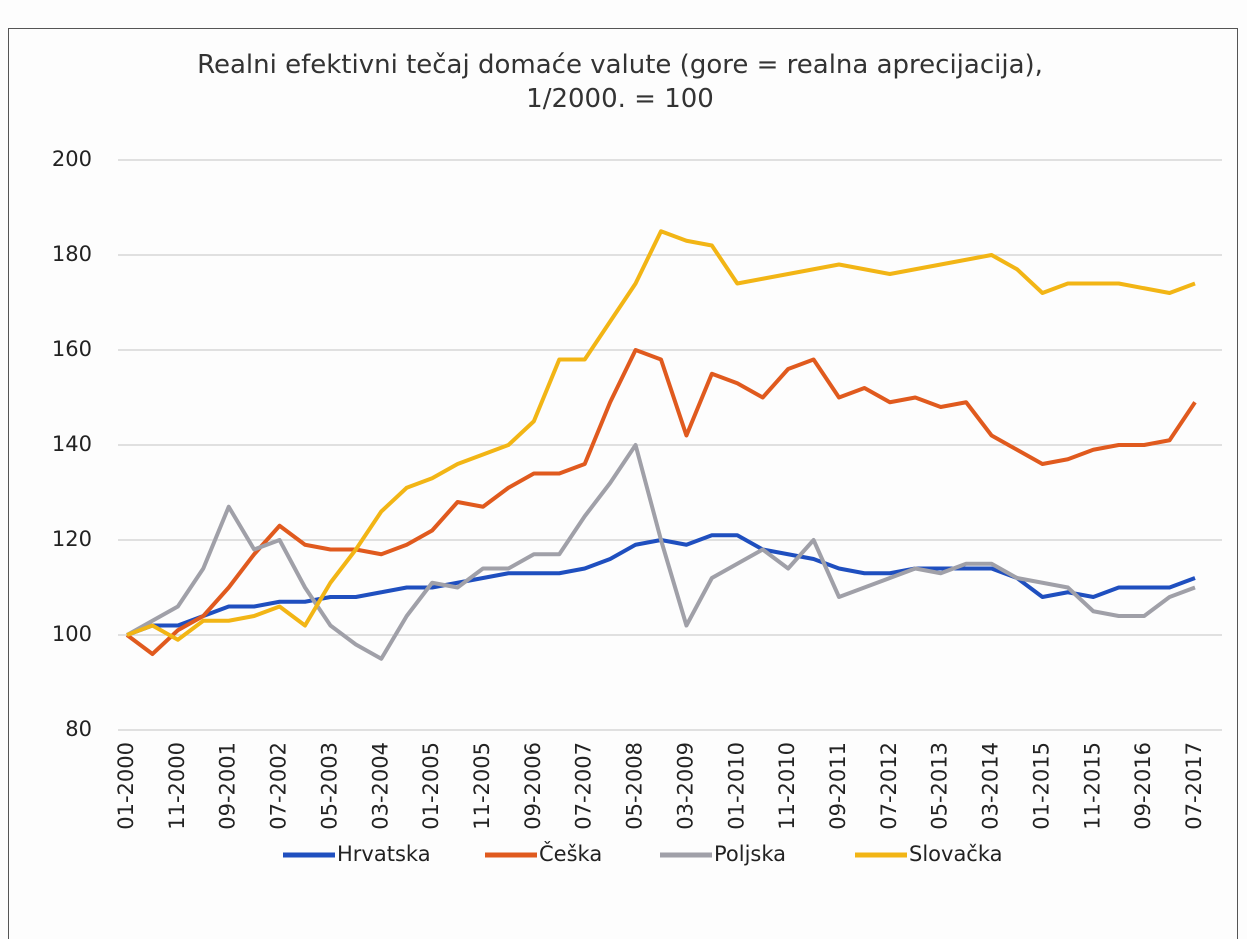 This screenshot has height=939, width=1247. Describe the element at coordinates (380, 786) in the screenshot. I see `x-tick-label: 03-2004` at that location.